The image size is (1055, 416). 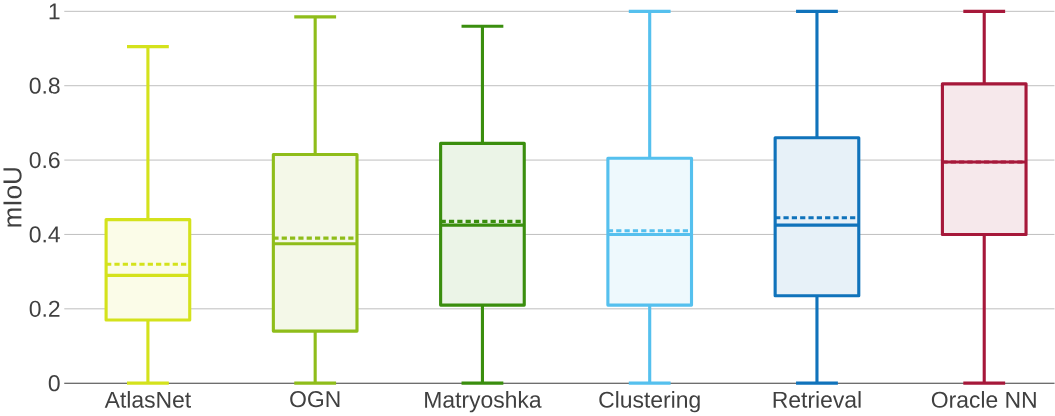 What do you see at coordinates (315, 399) in the screenshot?
I see `x-tick-label: OGN` at bounding box center [315, 399].